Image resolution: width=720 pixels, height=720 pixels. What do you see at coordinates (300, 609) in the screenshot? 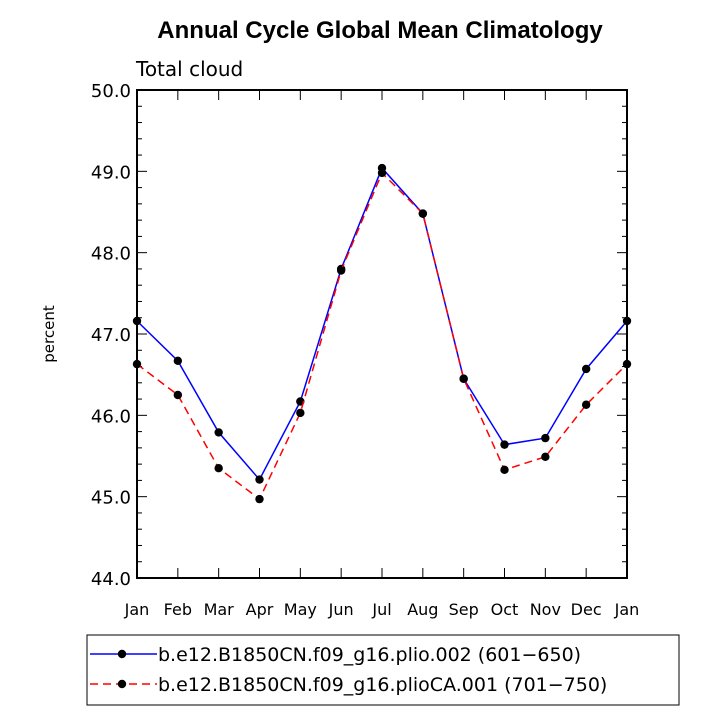
I see `x-tick-label: May` at bounding box center [300, 609].